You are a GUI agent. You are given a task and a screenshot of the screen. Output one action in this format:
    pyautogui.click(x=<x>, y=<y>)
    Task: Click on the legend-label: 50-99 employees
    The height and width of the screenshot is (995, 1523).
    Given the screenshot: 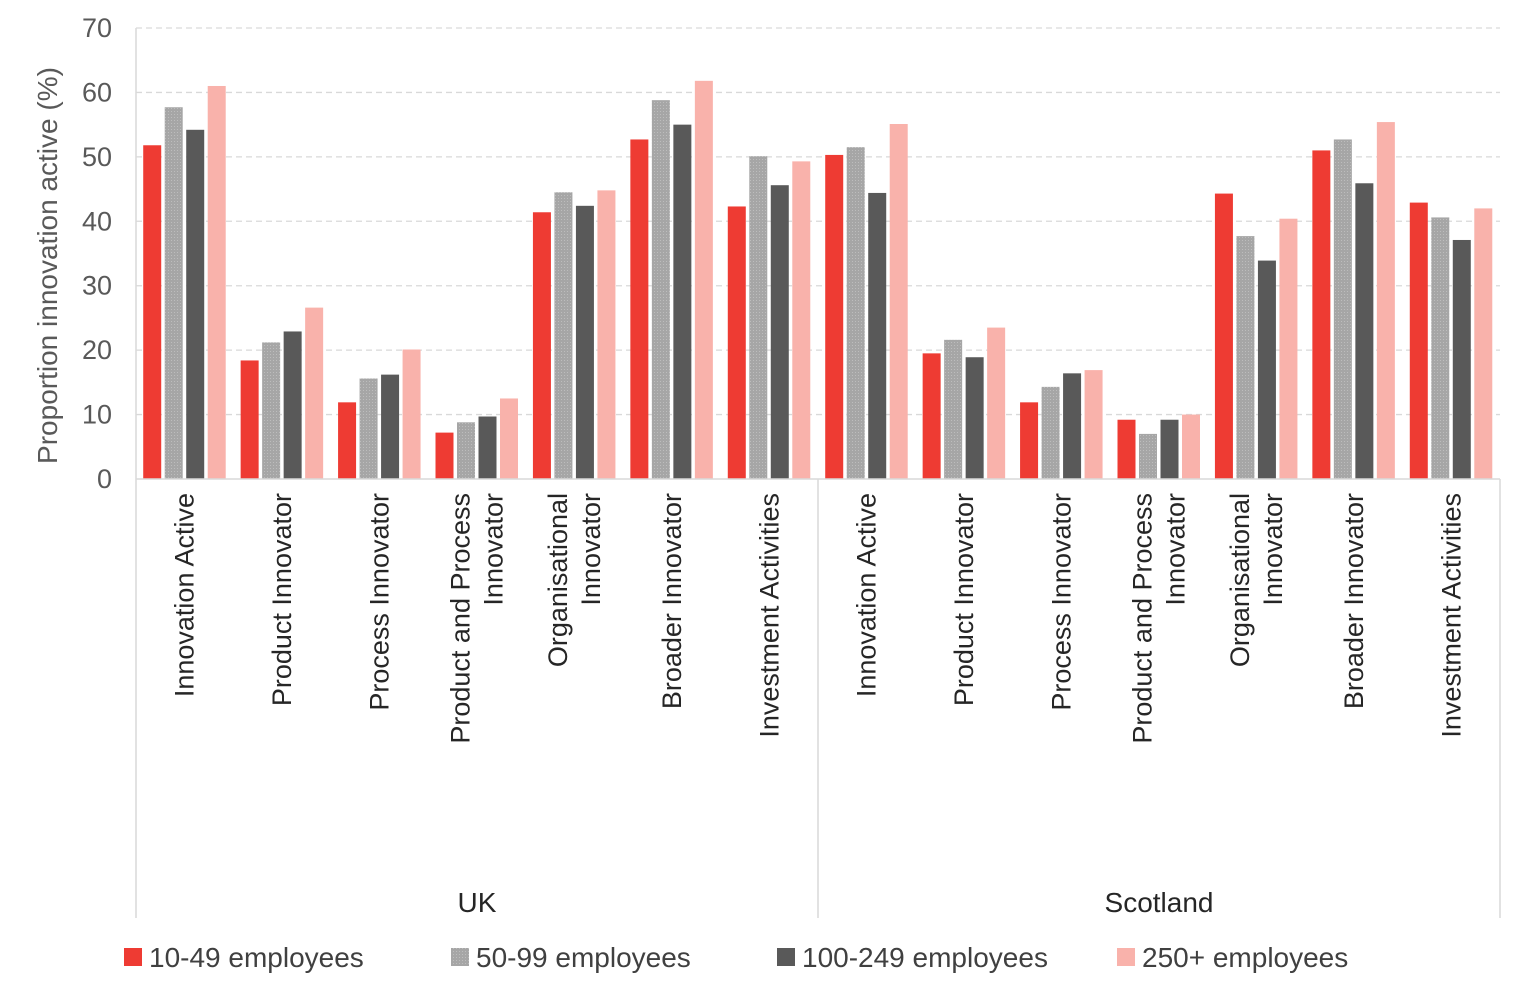 What is the action you would take?
    pyautogui.click(x=583, y=957)
    